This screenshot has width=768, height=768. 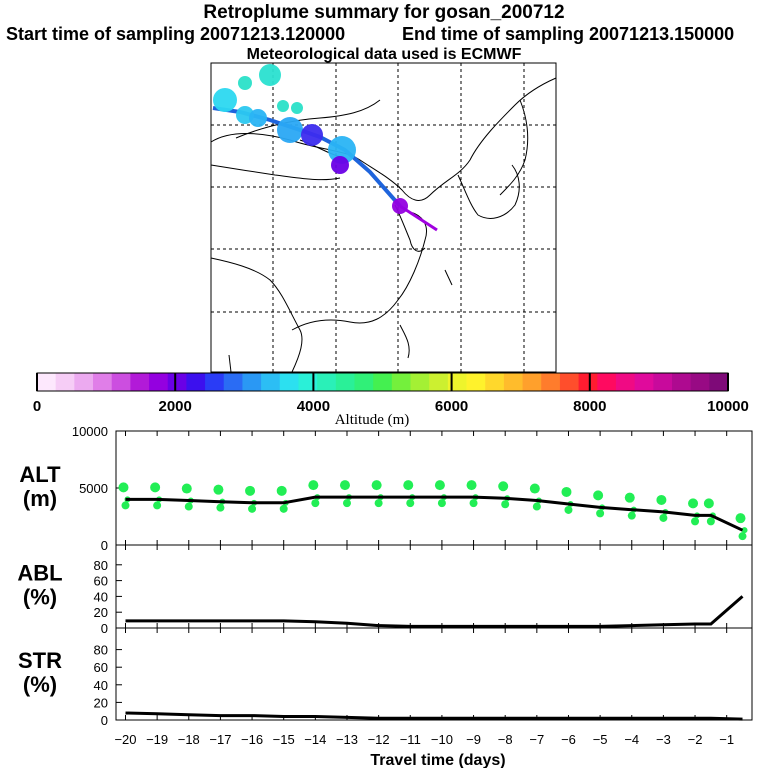 I want to click on x-tick-label: −1, so click(x=726, y=739).